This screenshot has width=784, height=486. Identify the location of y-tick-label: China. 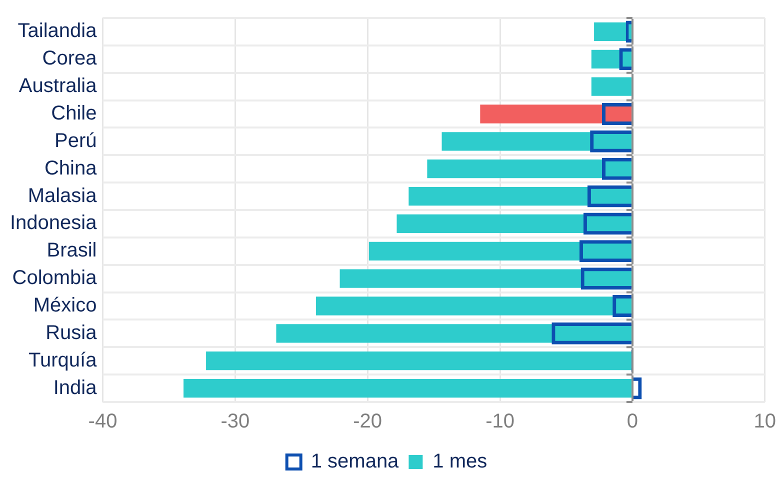
(71, 168).